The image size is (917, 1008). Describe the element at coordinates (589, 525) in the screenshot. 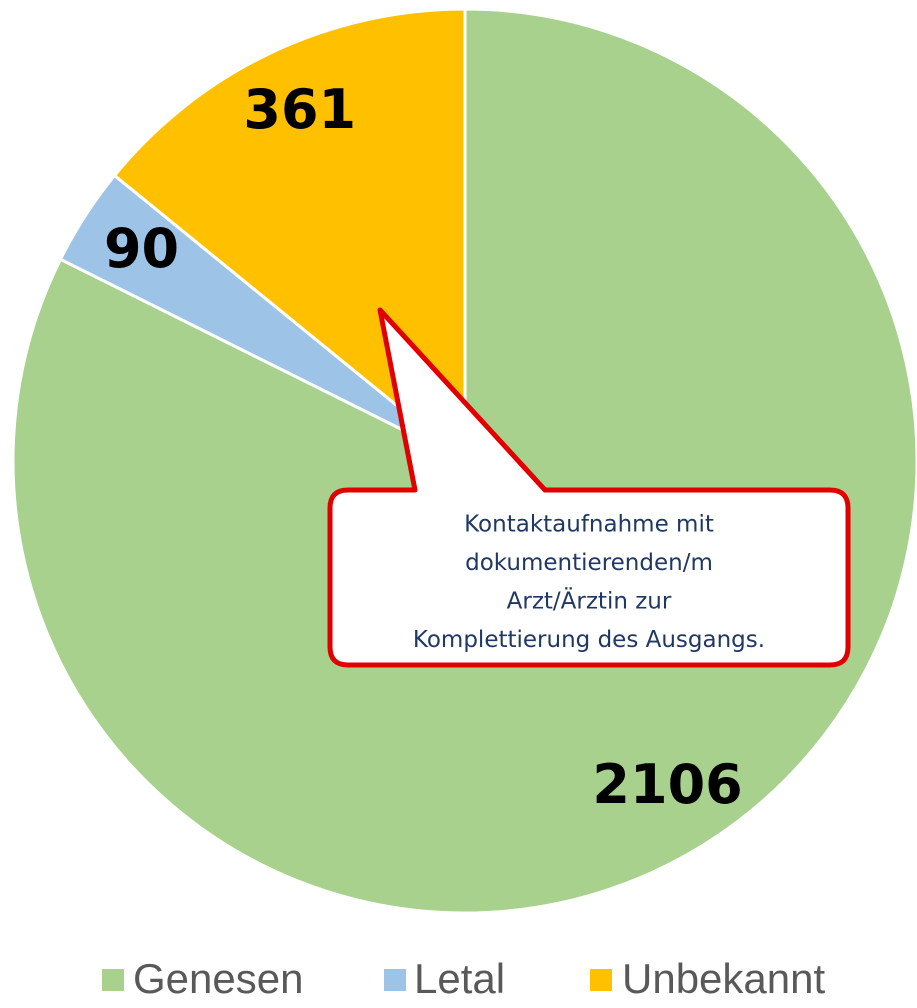

I see `annotation: Kontaktaufnahme mit` at that location.